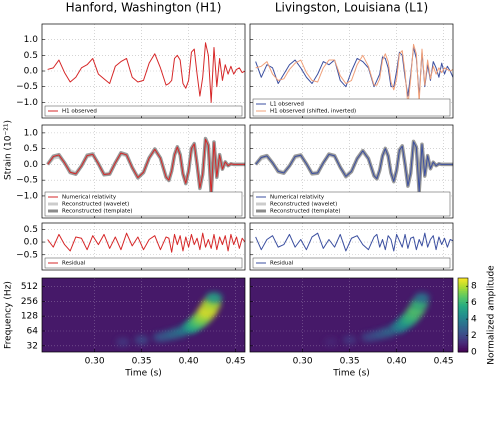  What do you see at coordinates (9, 315) in the screenshot?
I see `y-axis-label: Frequency (Hz)` at bounding box center [9, 315].